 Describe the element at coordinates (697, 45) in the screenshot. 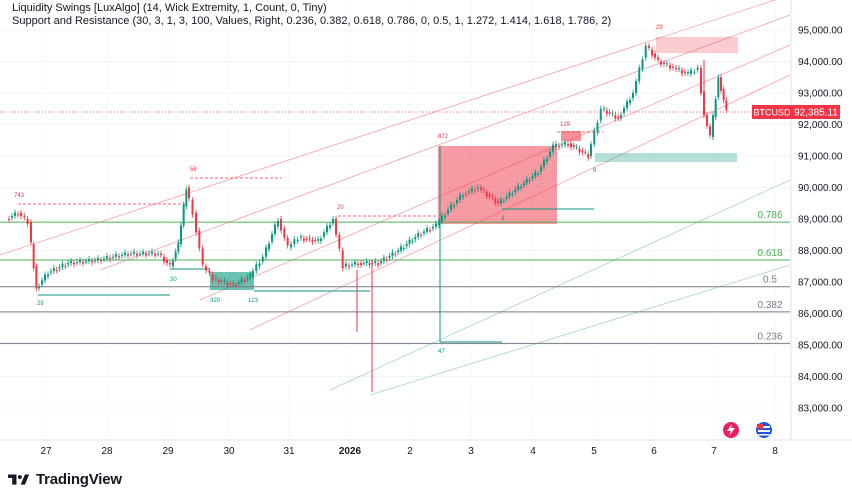

I see `bearish-zone` at that location.